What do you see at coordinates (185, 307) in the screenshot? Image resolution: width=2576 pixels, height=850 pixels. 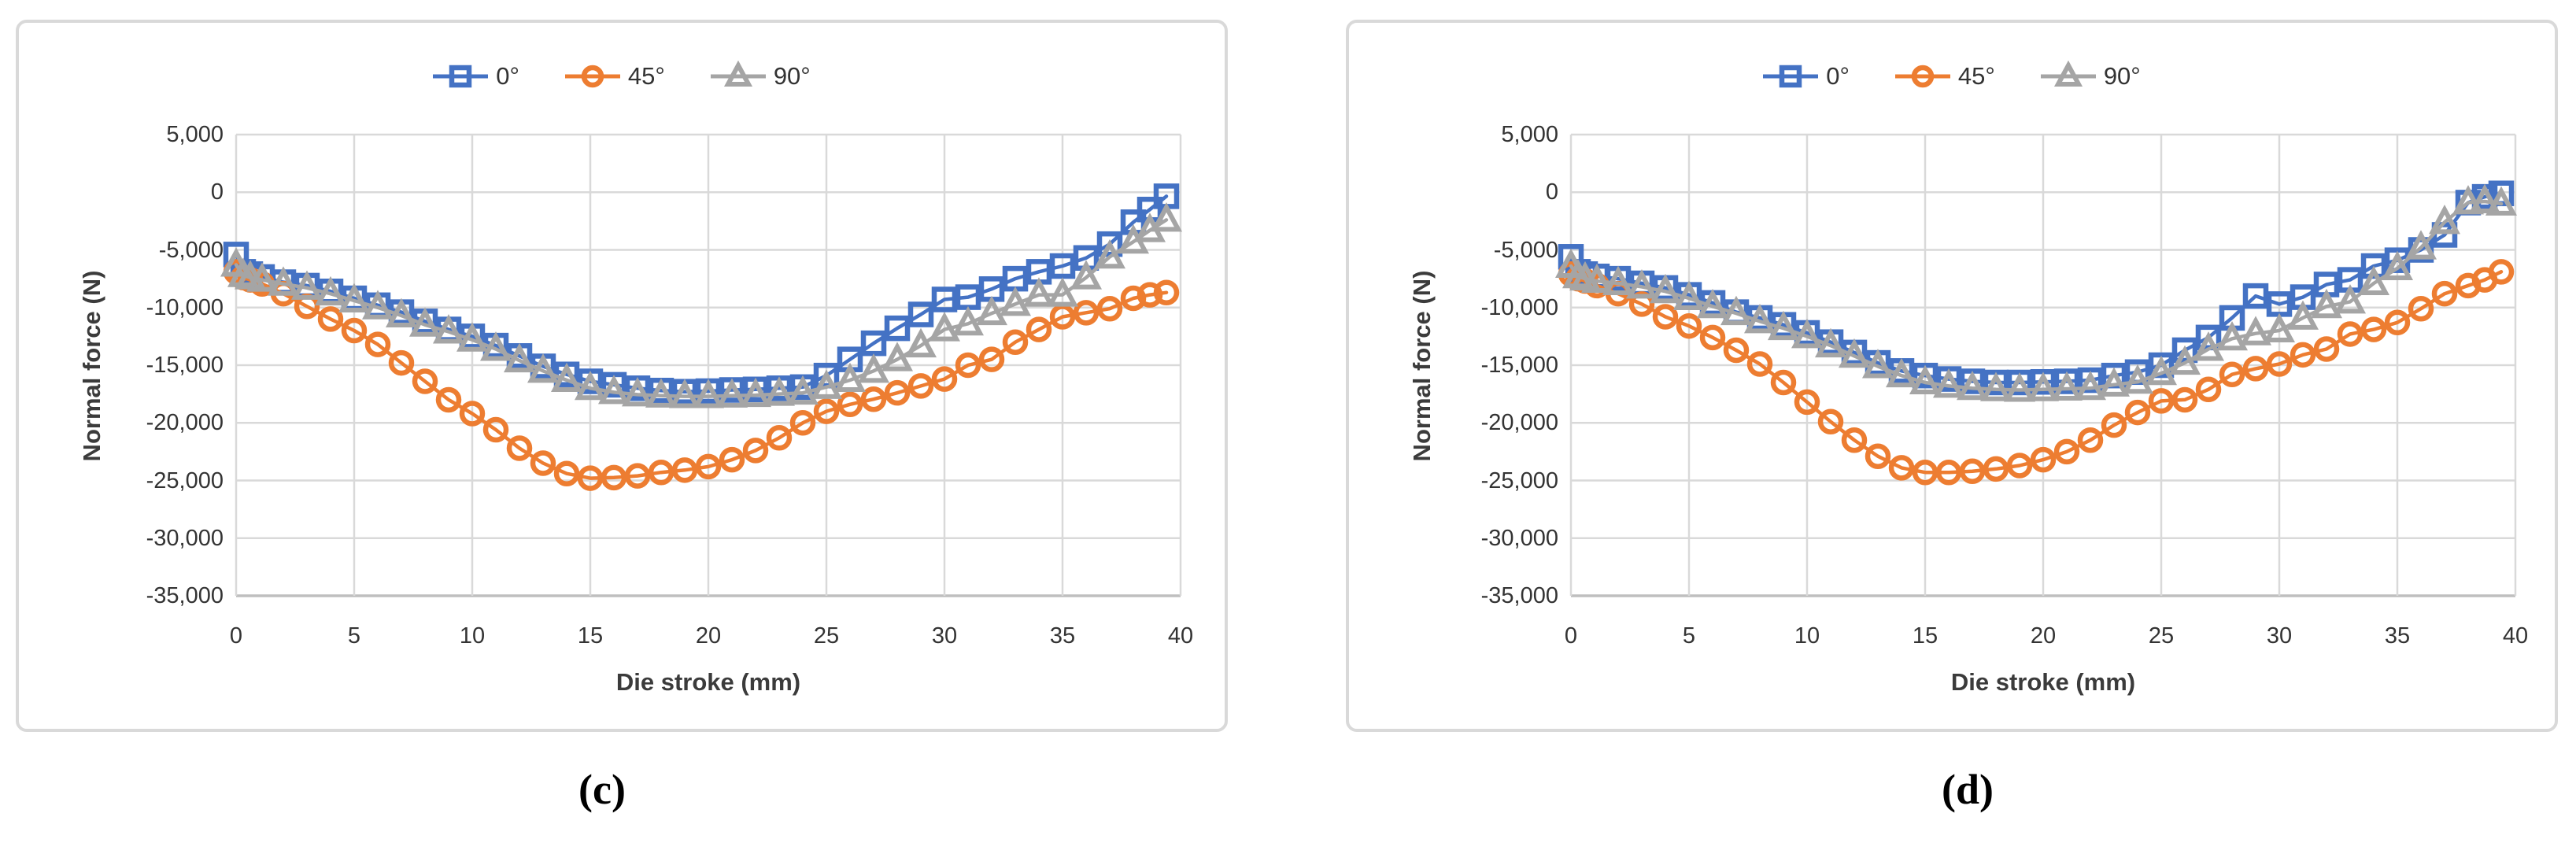 I see `y-tick-label: -10,000` at bounding box center [185, 307].